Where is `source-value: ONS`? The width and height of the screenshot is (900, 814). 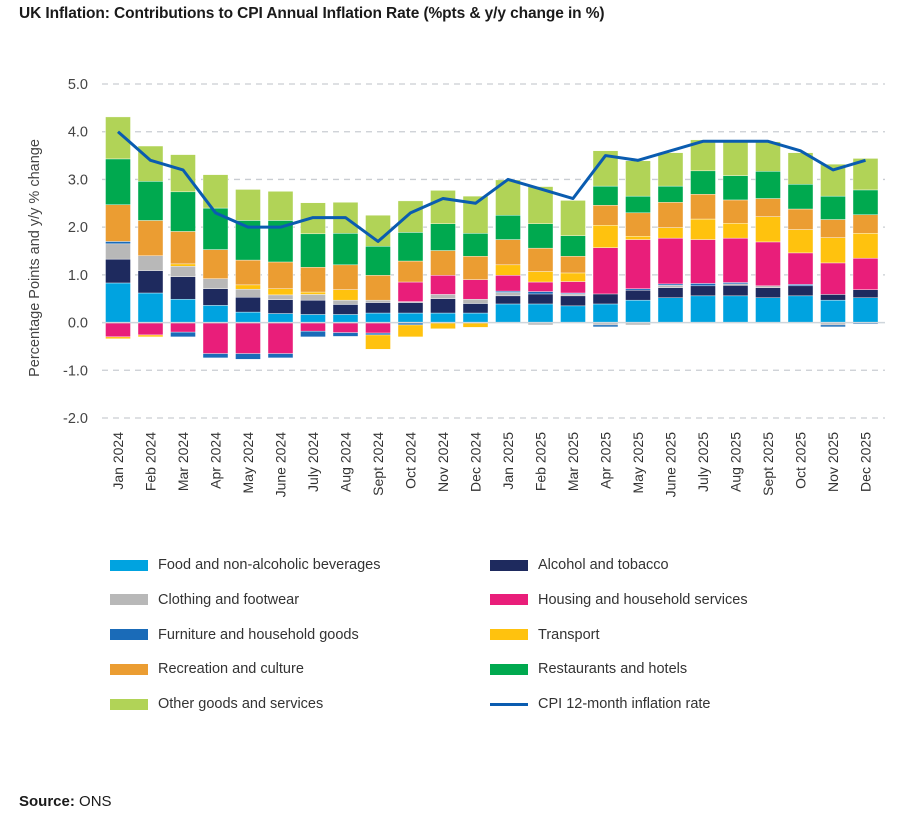
source-value: ONS is located at coordinates (95, 801).